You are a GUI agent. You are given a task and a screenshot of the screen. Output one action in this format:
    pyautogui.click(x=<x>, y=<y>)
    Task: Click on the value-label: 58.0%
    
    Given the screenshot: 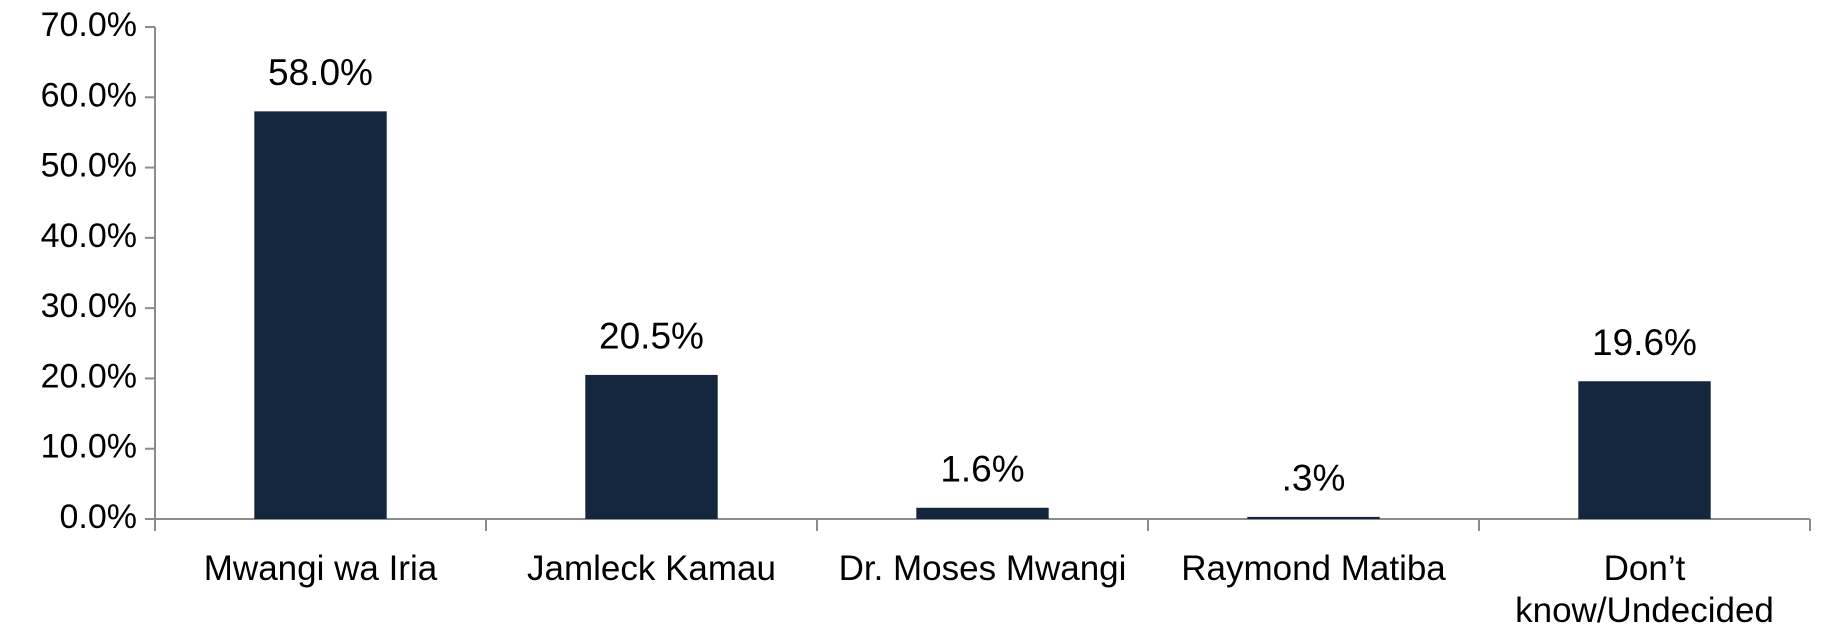 What is the action you would take?
    pyautogui.click(x=320, y=72)
    